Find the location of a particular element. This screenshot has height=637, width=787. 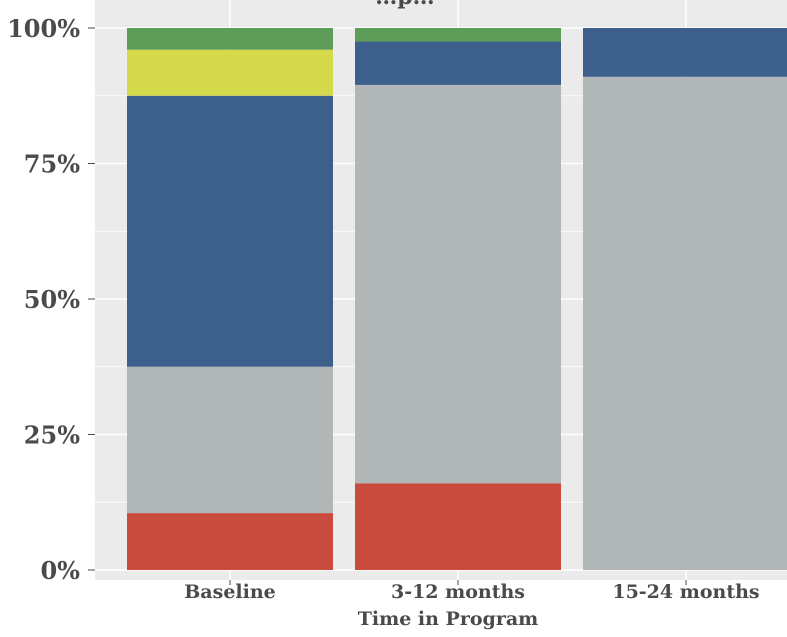

x-axis-title: Time in Program is located at coordinates (448, 619).